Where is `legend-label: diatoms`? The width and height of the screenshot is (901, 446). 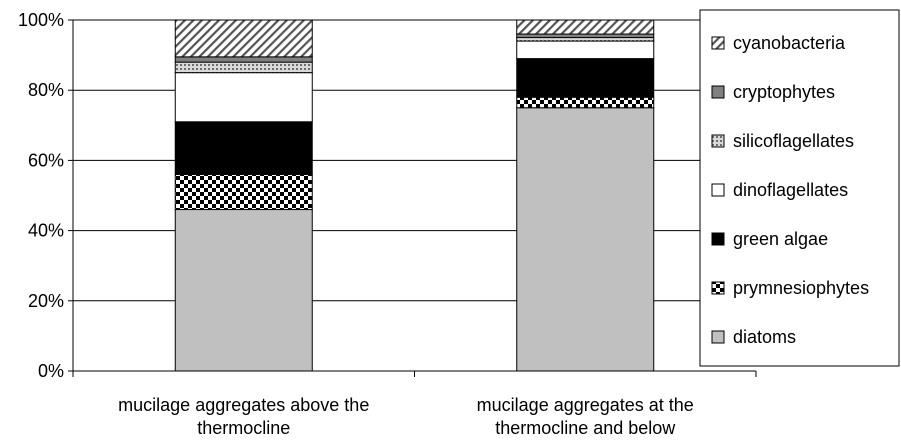 legend-label: diatoms is located at coordinates (764, 337).